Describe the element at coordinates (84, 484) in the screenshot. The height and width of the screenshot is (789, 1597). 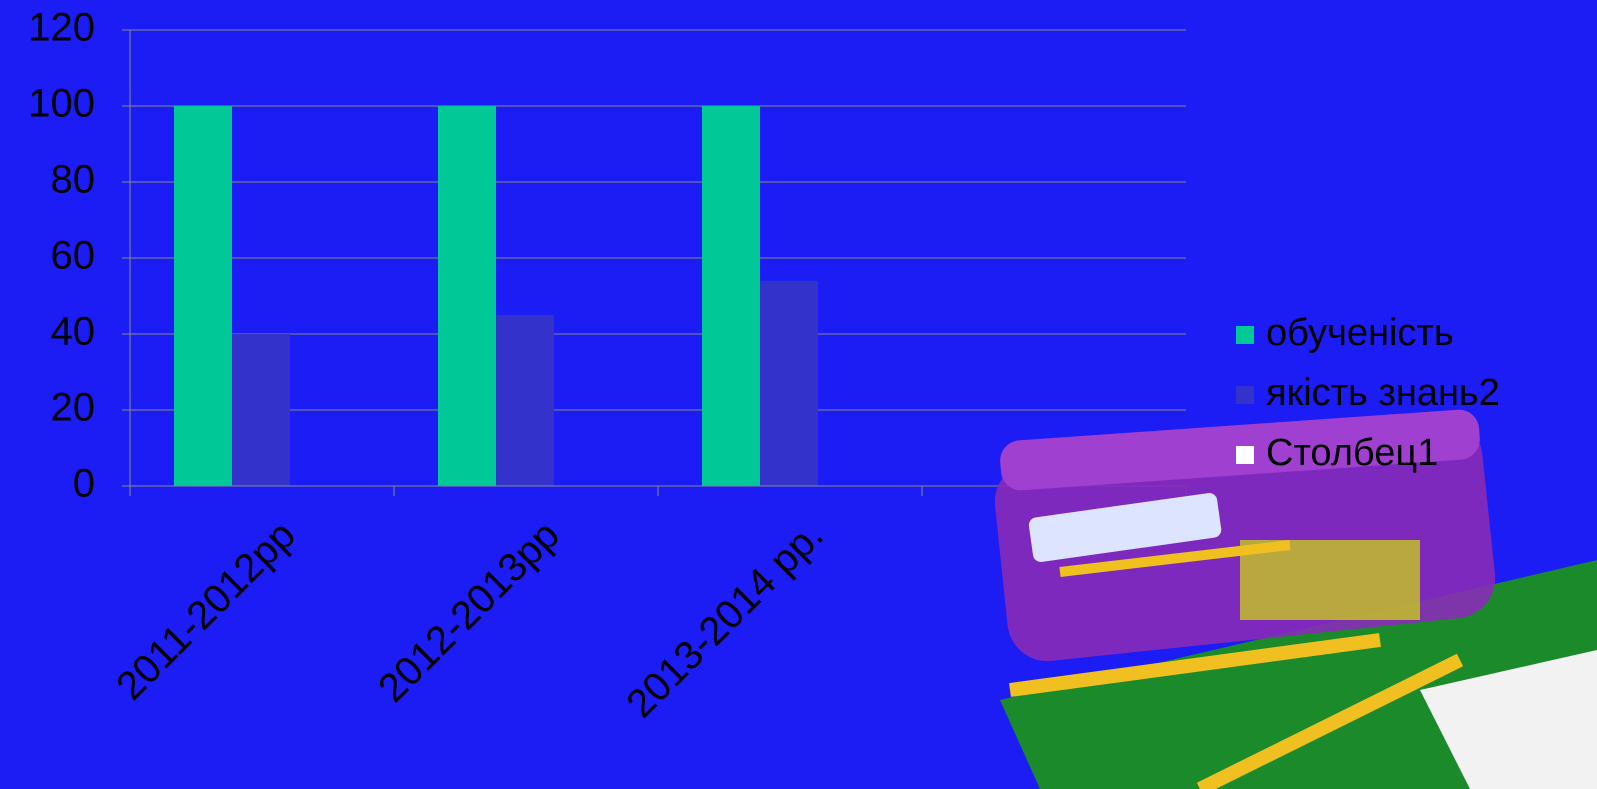
I see `y-tick-label: 0` at that location.